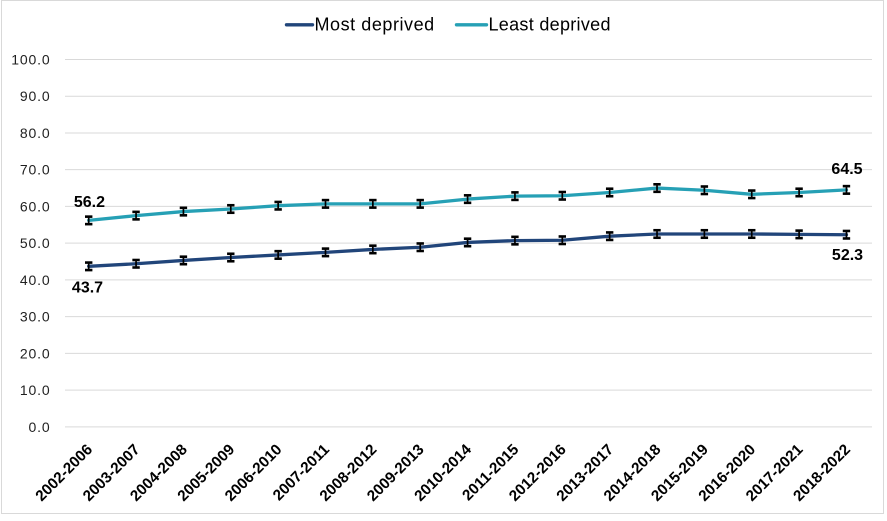 This screenshot has height=521, width=887. Describe the element at coordinates (35, 317) in the screenshot. I see `svg-text: 30.0` at that location.